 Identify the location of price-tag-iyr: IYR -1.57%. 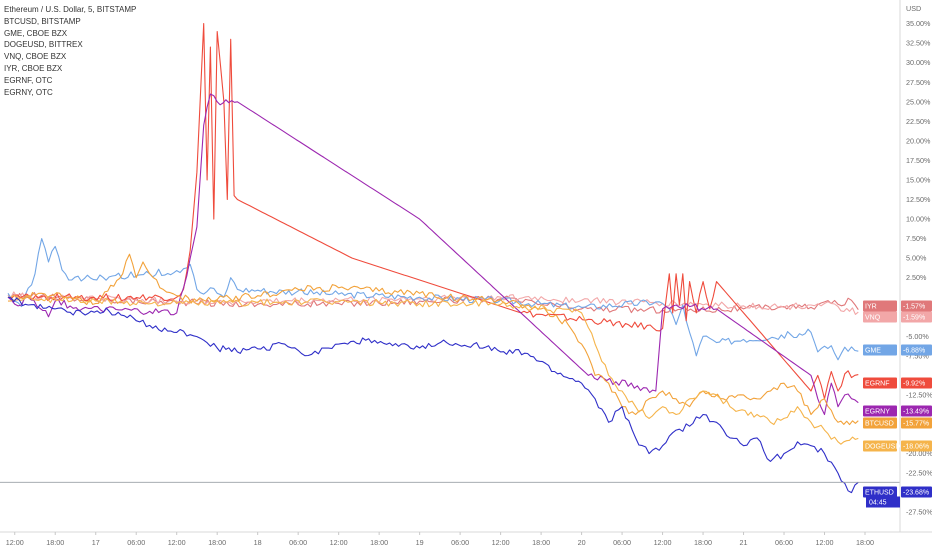
(897, 306).